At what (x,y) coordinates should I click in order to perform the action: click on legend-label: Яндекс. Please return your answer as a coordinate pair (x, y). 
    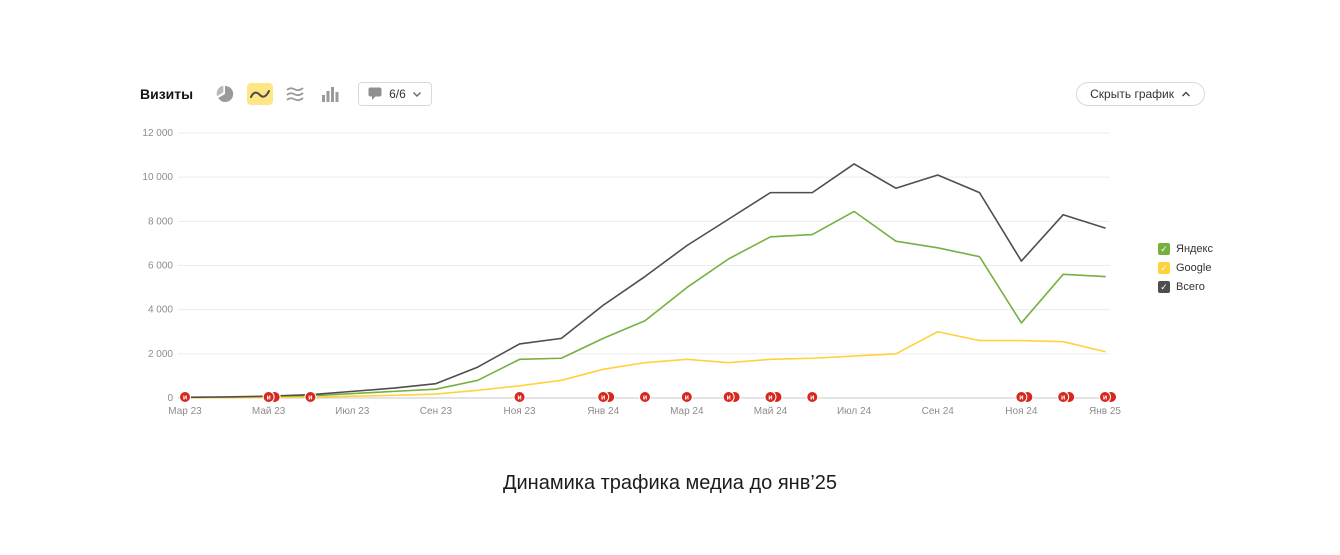
    Looking at the image, I should click on (1194, 249).